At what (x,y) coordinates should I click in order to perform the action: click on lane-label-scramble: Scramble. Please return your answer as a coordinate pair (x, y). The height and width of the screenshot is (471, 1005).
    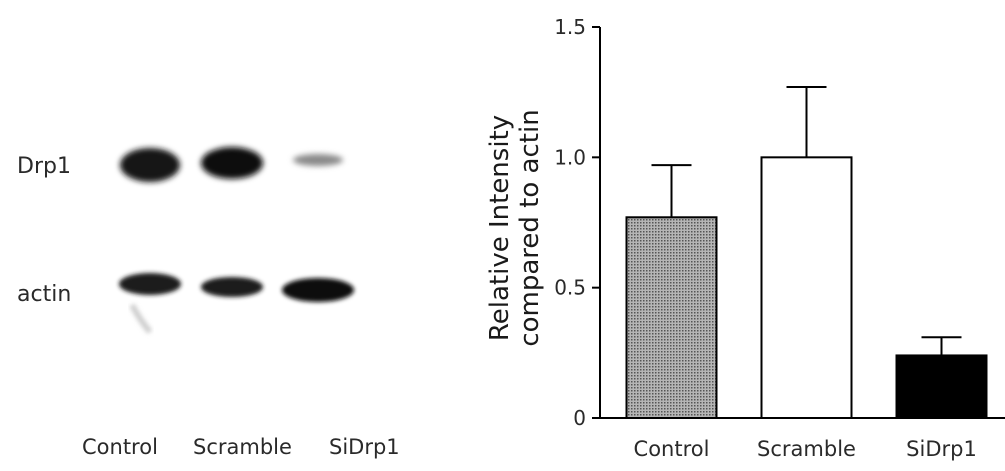
    Looking at the image, I should click on (242, 447).